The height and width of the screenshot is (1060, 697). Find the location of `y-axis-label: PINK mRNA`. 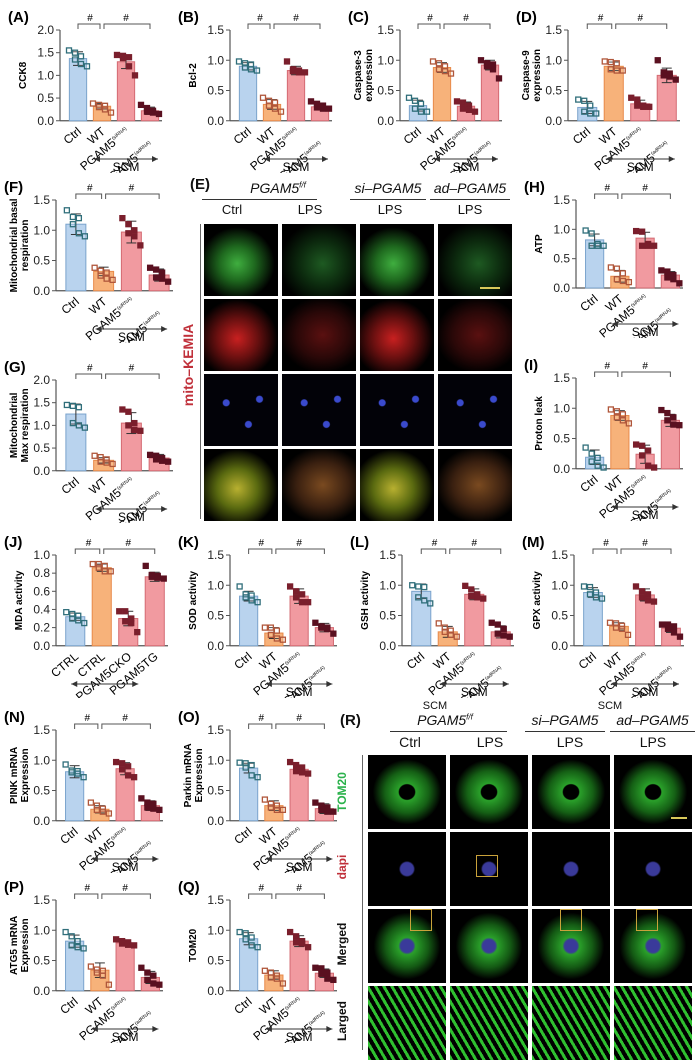

y-axis-label: PINK mRNA is located at coordinates (14, 775).